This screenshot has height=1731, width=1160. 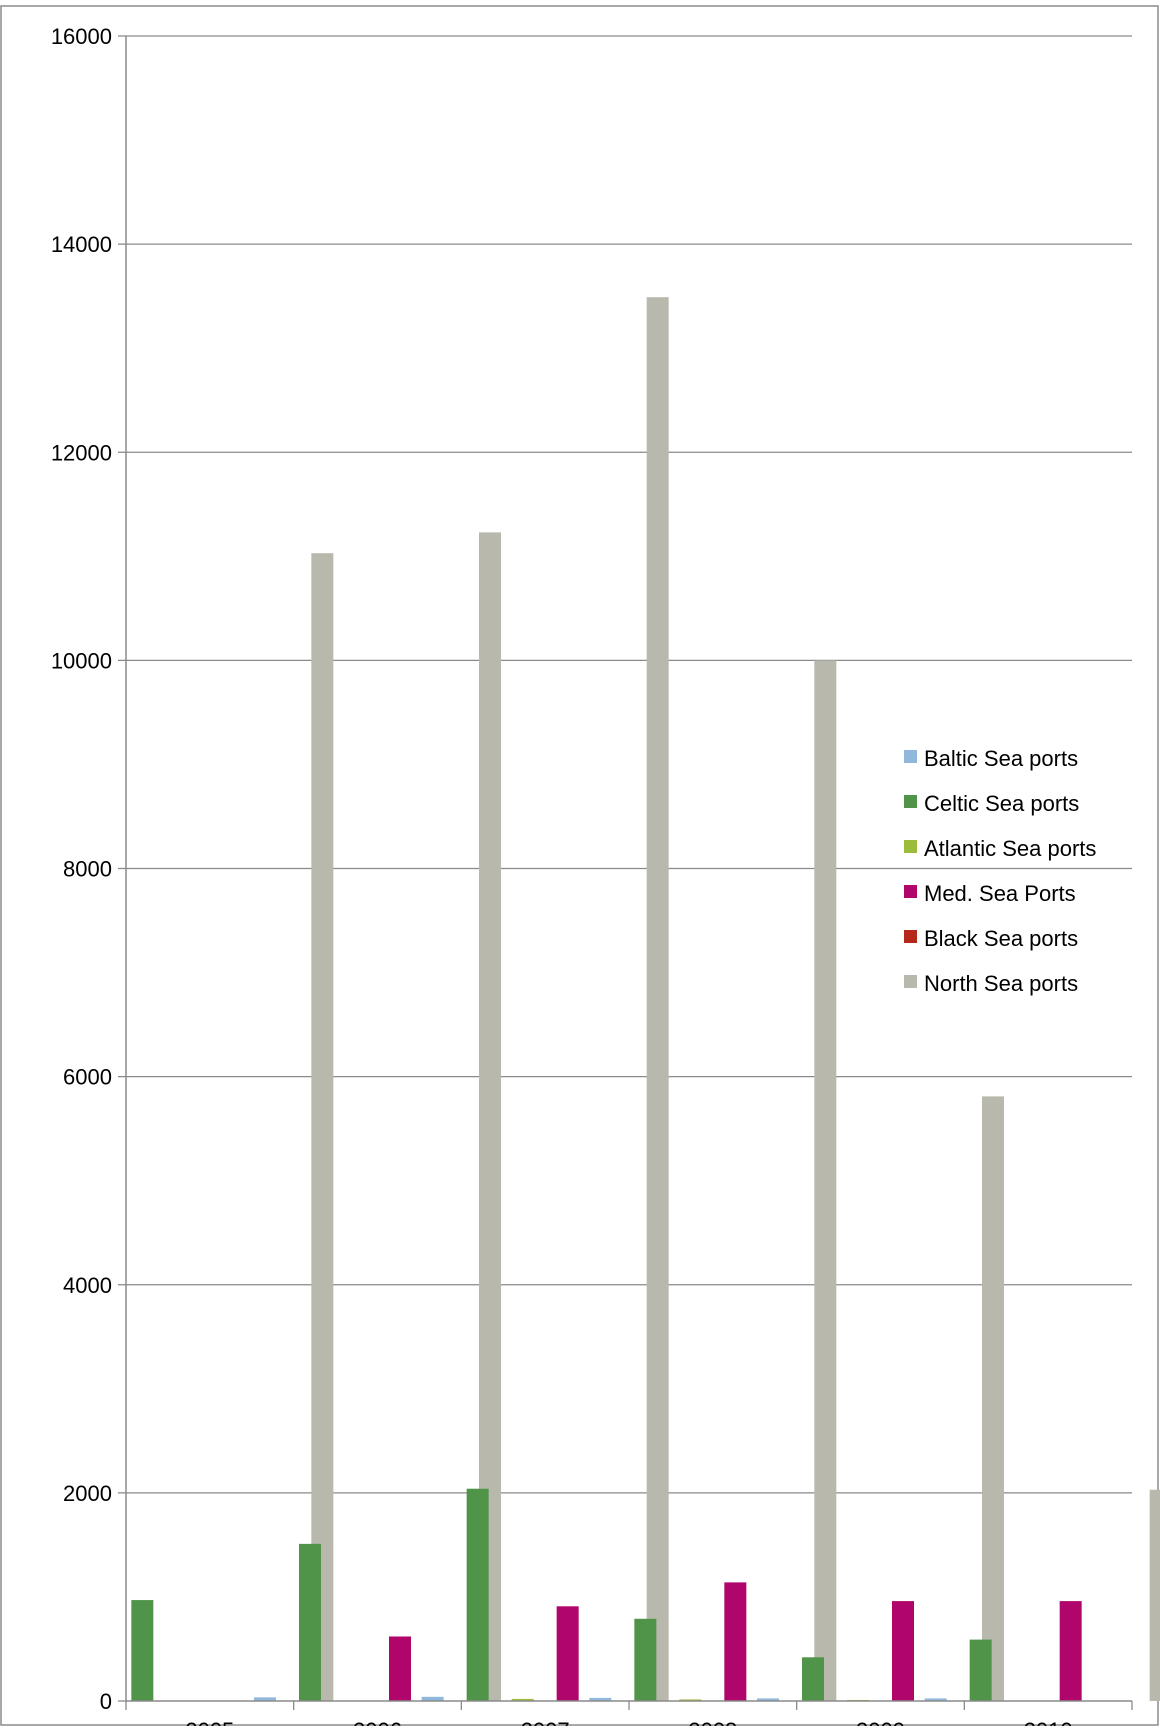 I want to click on x-tick-label: 2007, so click(x=545, y=1722).